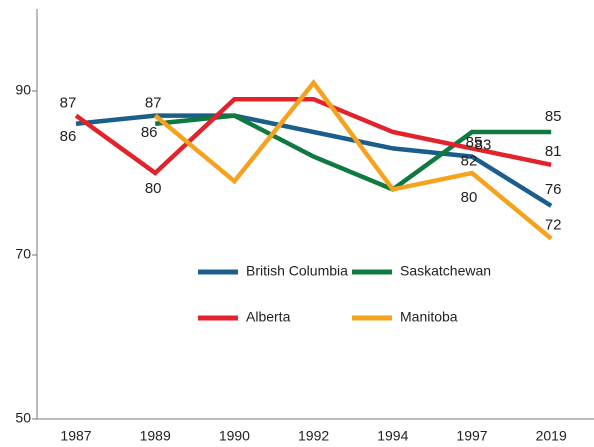  Describe the element at coordinates (23, 418) in the screenshot. I see `y-tick-label: 50` at that location.